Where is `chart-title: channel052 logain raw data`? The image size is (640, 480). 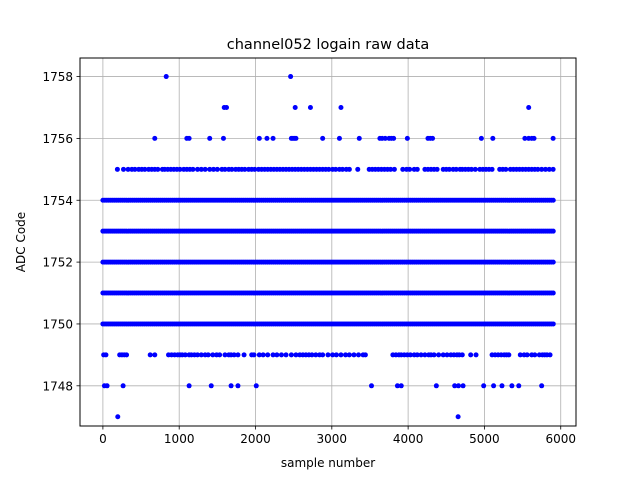
chart-title: channel052 logain raw data is located at coordinates (328, 45).